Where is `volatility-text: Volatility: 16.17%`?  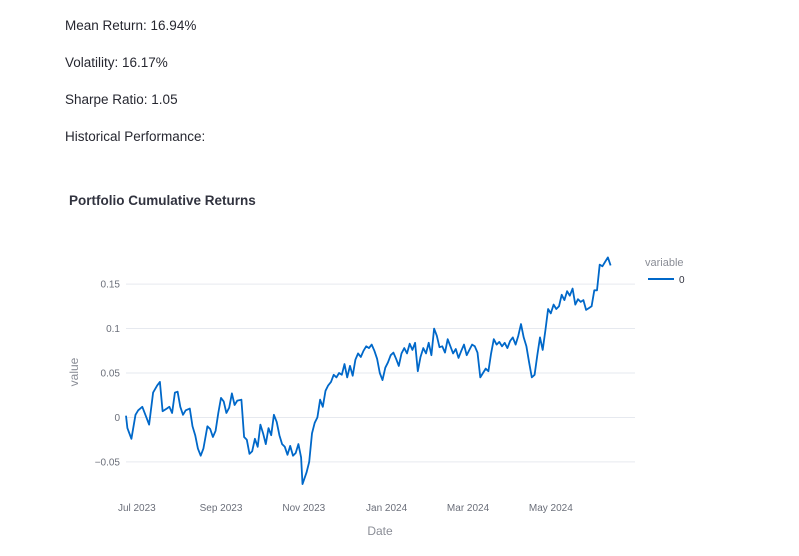 volatility-text: Volatility: 16.17% is located at coordinates (116, 62).